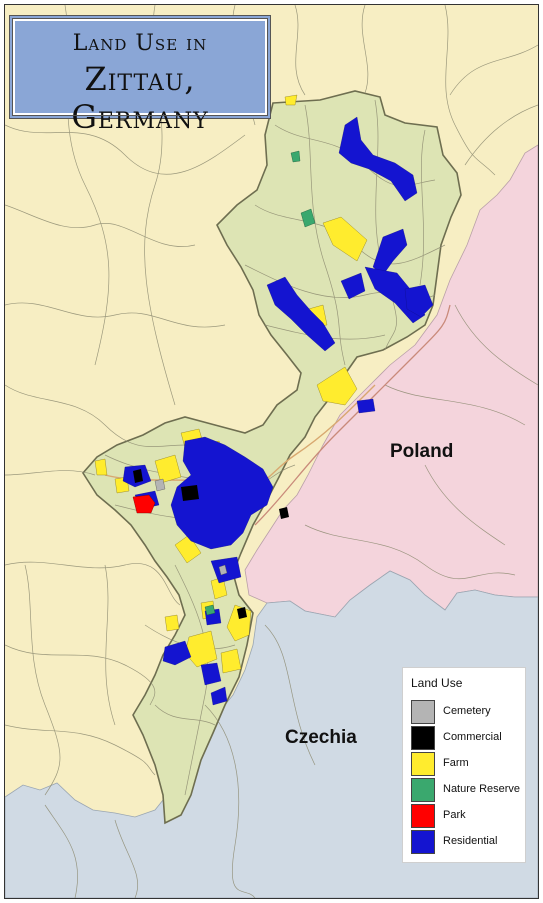 Image resolution: width=543 pixels, height=903 pixels. What do you see at coordinates (422, 451) in the screenshot?
I see `poland-label: Poland` at bounding box center [422, 451].